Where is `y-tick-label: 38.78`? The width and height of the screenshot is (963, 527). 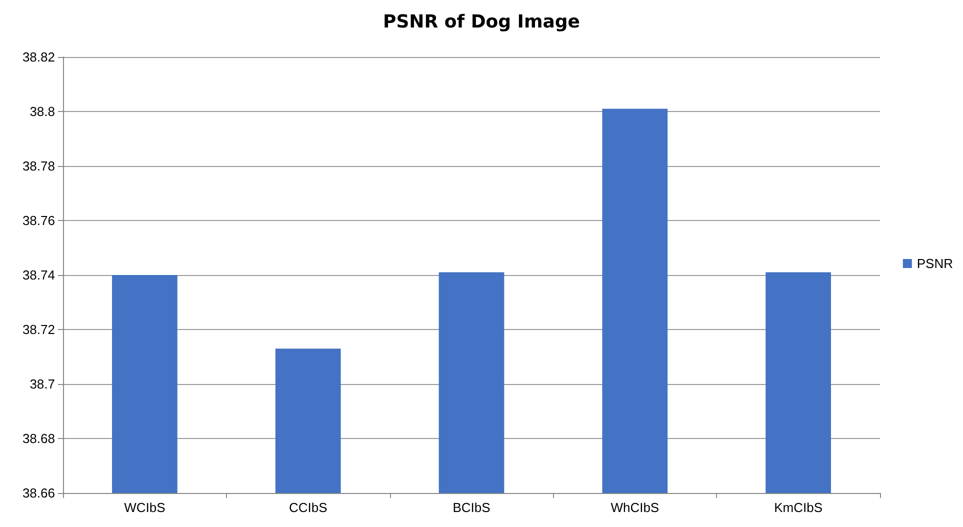
y-tick-label: 38.78 is located at coordinates (38, 166).